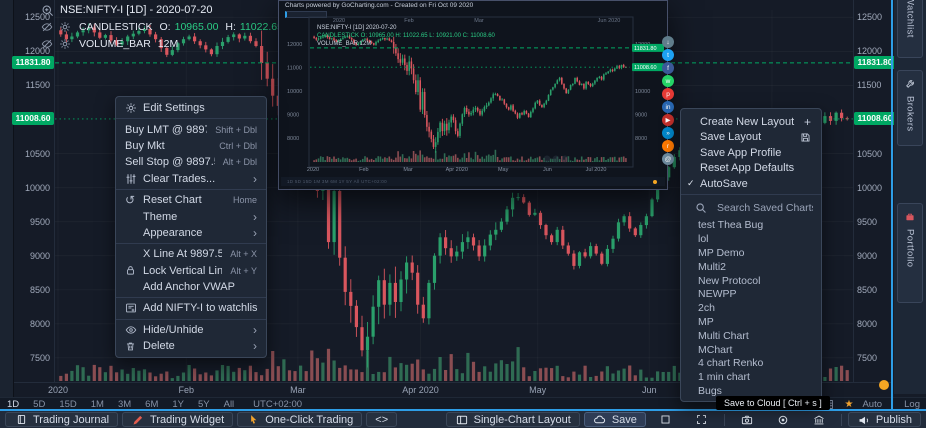  What do you see at coordinates (136, 10) in the screenshot?
I see `symbol-title-text: NSE:NIFTY-I [1D] - 2020-07-20` at bounding box center [136, 10].